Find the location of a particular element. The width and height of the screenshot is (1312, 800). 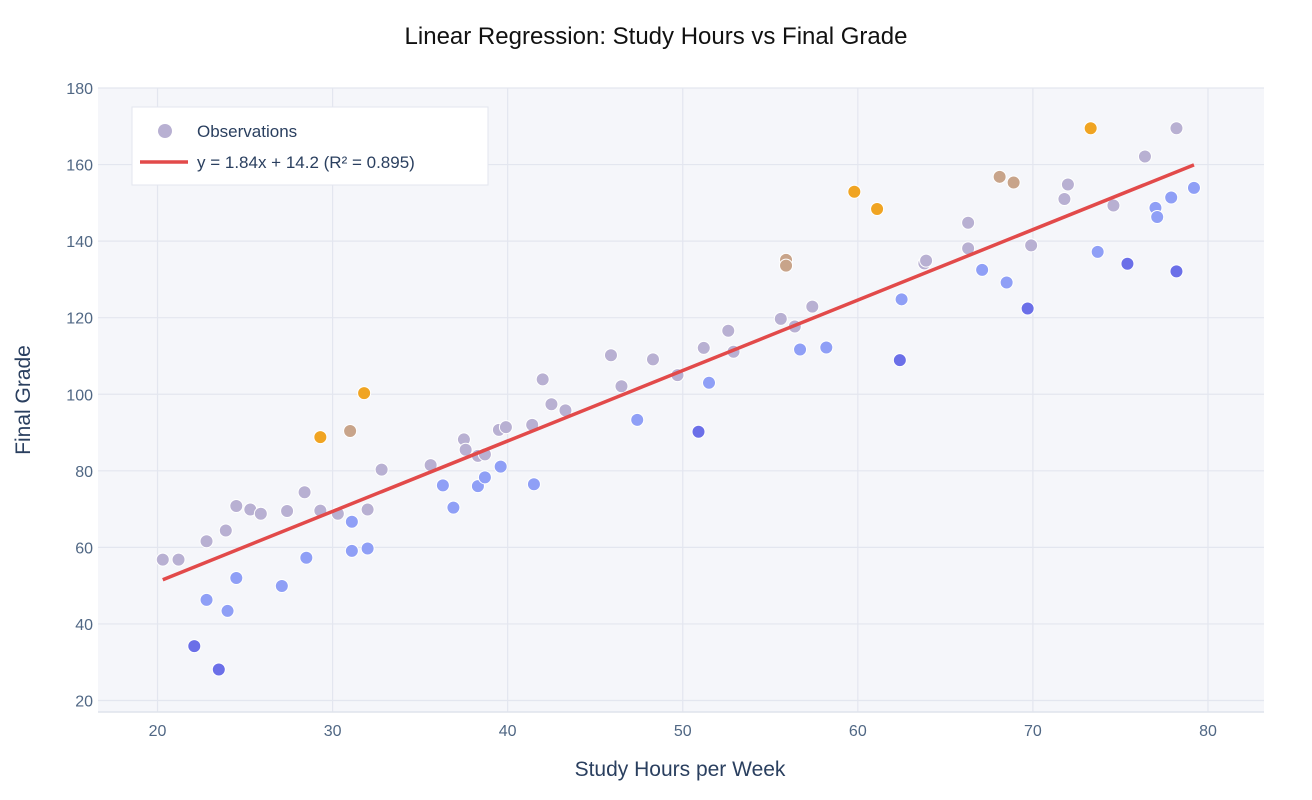

legend-observations-marker is located at coordinates (165, 131).